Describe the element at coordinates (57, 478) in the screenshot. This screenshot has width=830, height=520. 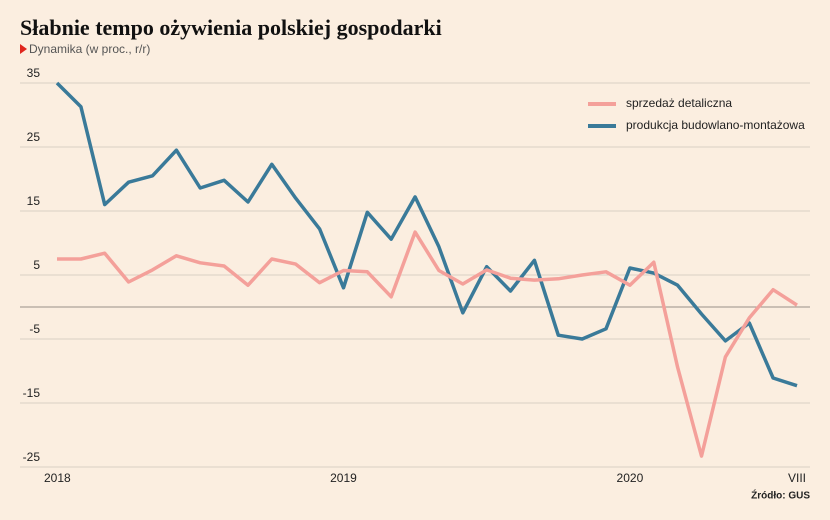
I see `x-tick-label: 2018` at that location.